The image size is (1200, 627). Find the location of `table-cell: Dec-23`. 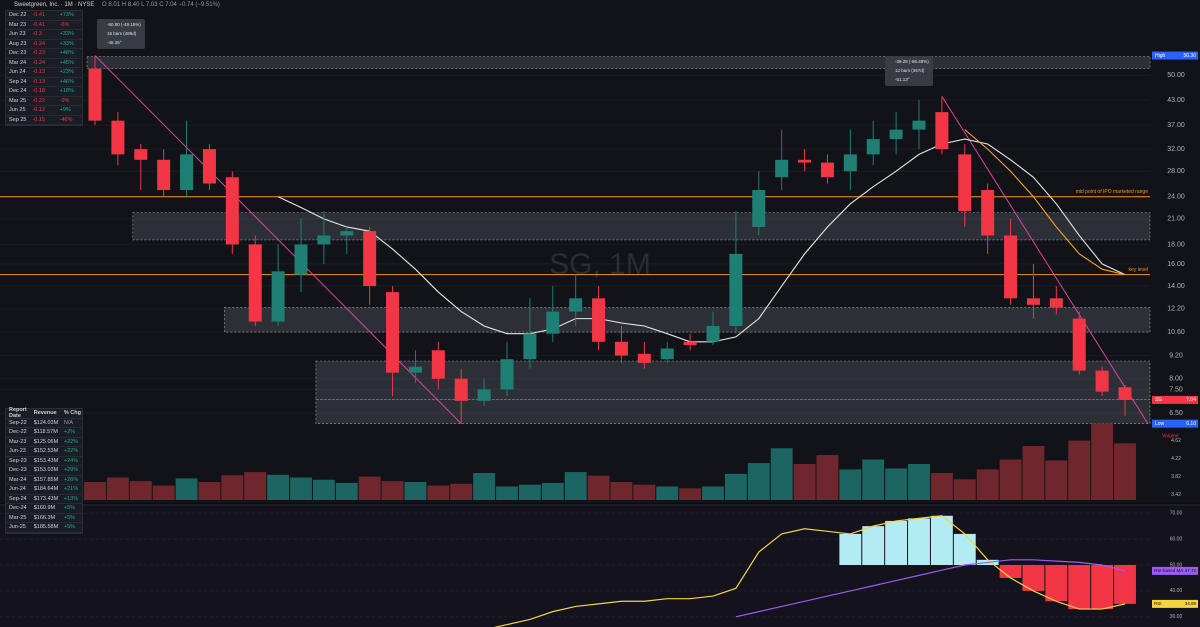

table-cell: Dec-23 is located at coordinates (18, 470).